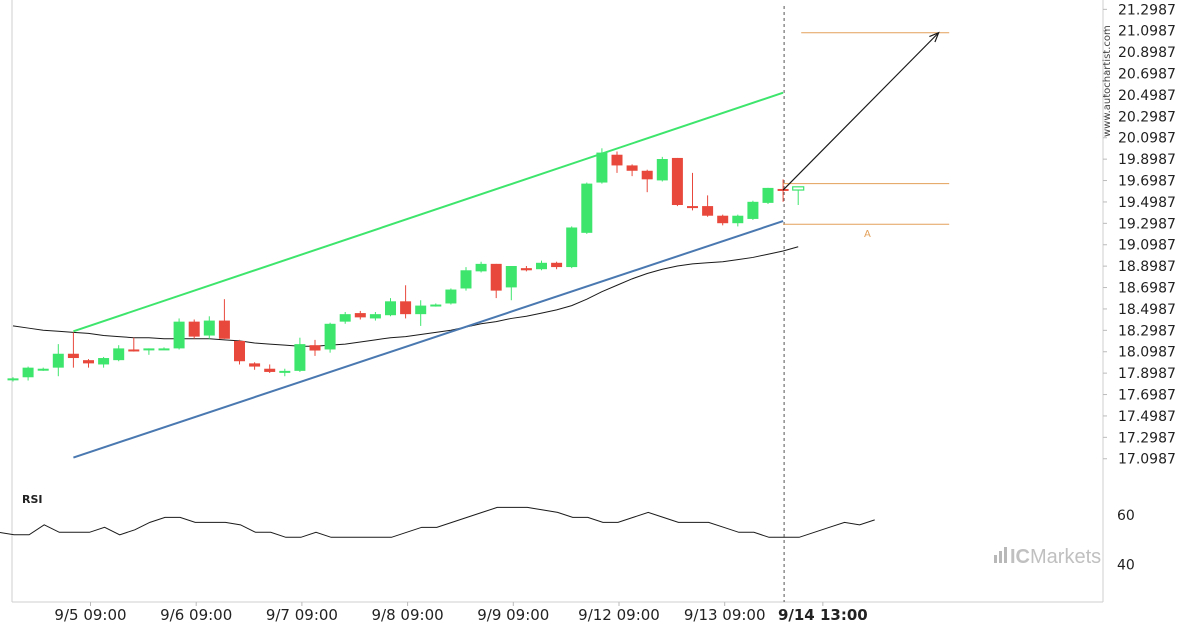 This screenshot has width=1200, height=630. What do you see at coordinates (1147, 438) in the screenshot?
I see `price-tick-label: 17.2987` at bounding box center [1147, 438].